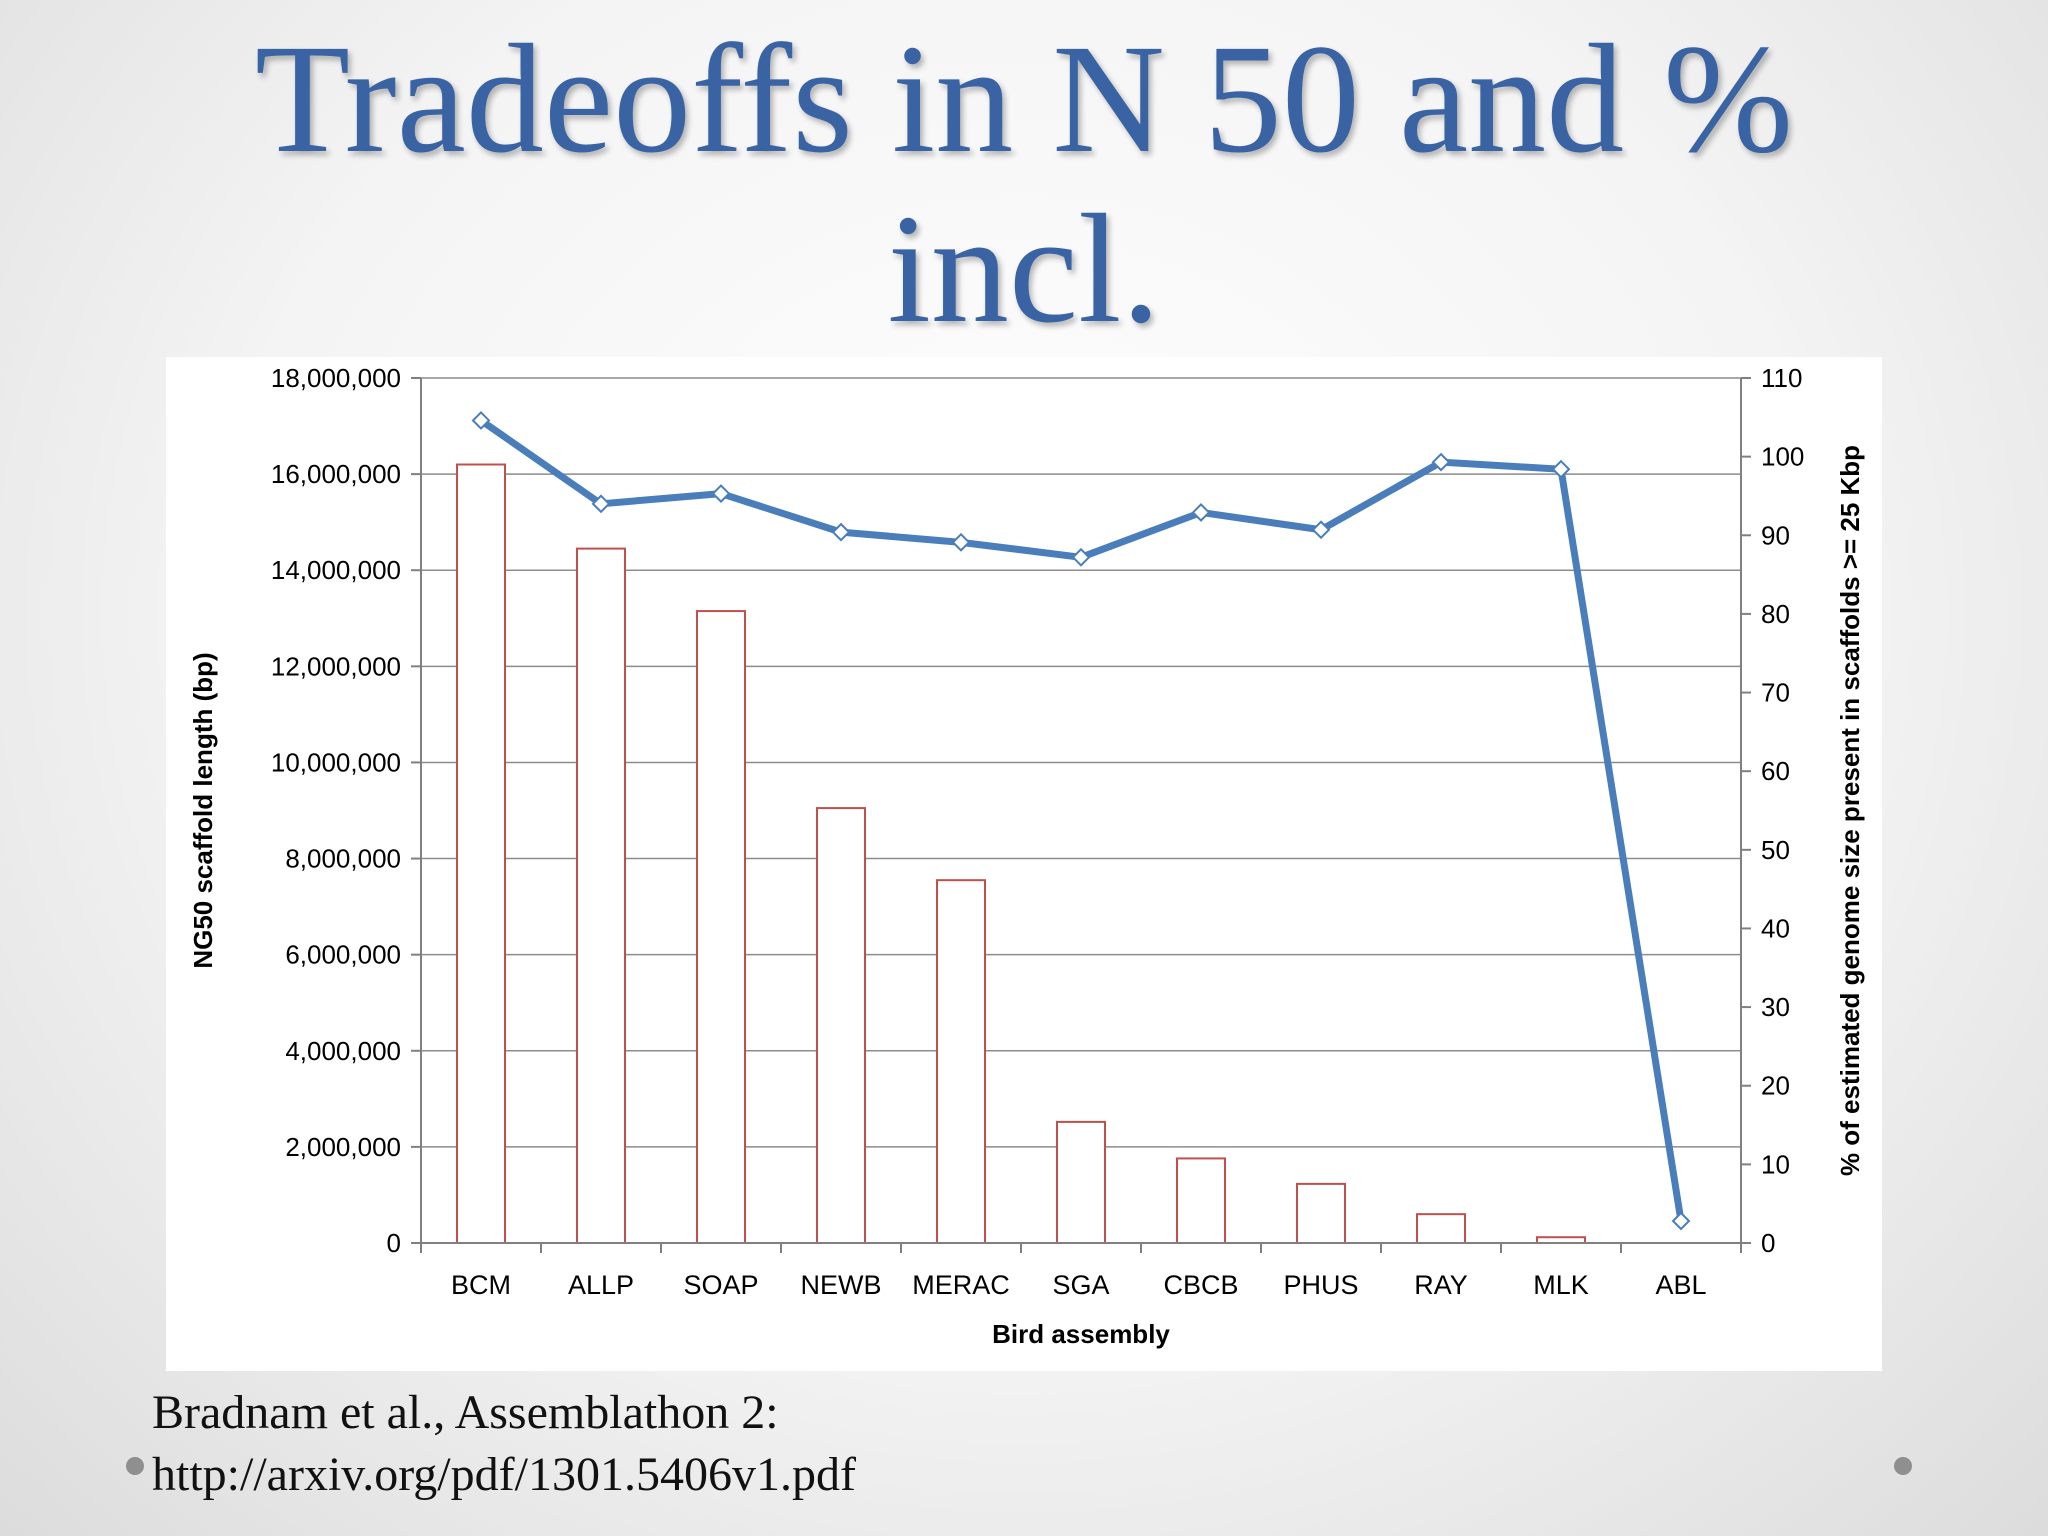 Image resolution: width=2048 pixels, height=1536 pixels. Describe the element at coordinates (504, 1474) in the screenshot. I see `citation-url: http://arxiv.org/pdf/1301.5406v1.pdf` at that location.